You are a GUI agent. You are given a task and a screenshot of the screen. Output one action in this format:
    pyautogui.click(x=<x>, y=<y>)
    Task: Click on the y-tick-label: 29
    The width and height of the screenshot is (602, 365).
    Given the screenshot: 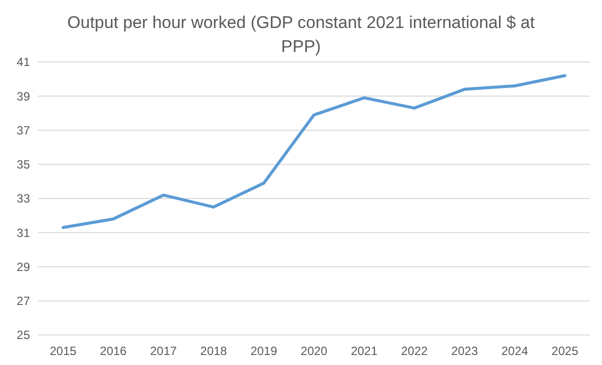 What is the action you would take?
    pyautogui.click(x=23, y=267)
    